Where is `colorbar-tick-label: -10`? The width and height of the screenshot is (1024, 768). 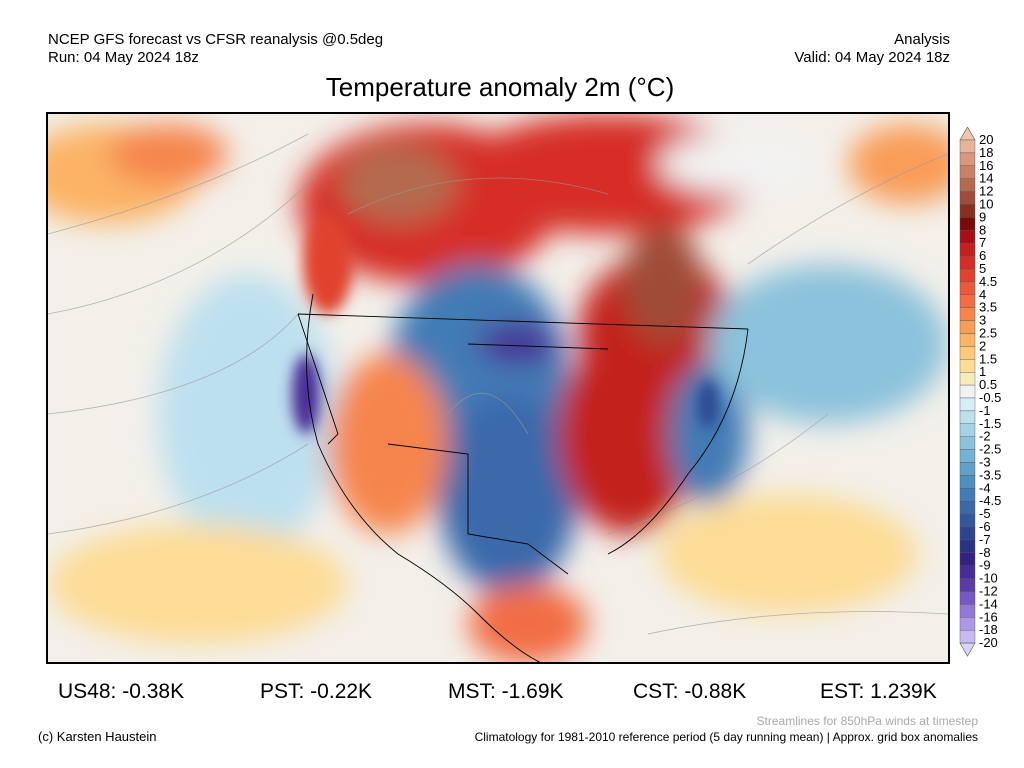 colorbar-tick-label: -10 is located at coordinates (988, 578).